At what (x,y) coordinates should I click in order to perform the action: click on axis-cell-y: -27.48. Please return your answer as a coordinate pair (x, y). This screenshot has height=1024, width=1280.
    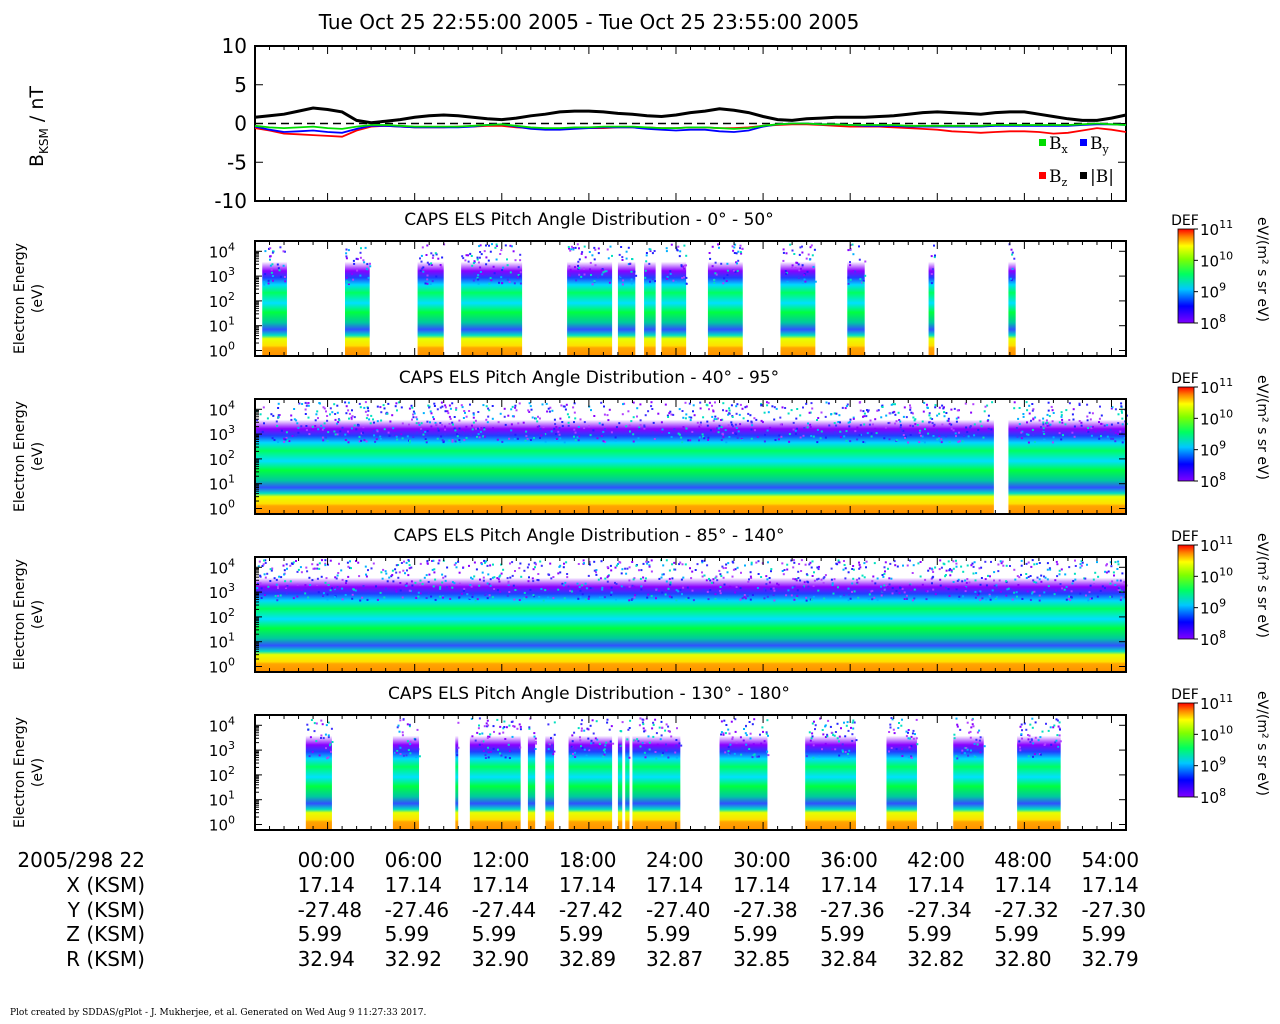
    Looking at the image, I should click on (330, 910).